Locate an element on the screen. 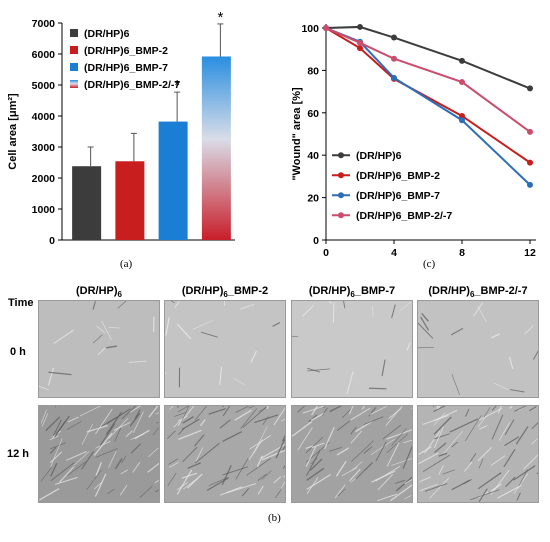 The height and width of the screenshot is (542, 550). y-axis-label: "Wound" area [%] is located at coordinates (297, 134).